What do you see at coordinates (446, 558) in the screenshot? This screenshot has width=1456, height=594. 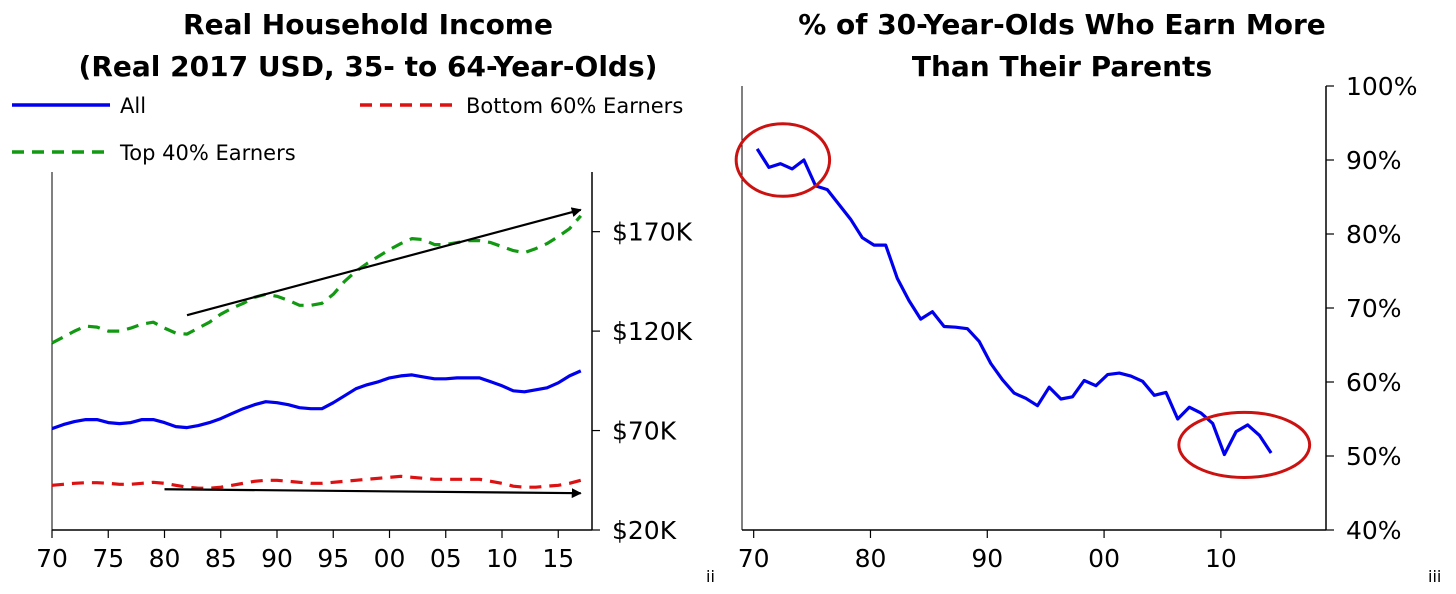 I see `income-x-tick-label: 05` at bounding box center [446, 558].